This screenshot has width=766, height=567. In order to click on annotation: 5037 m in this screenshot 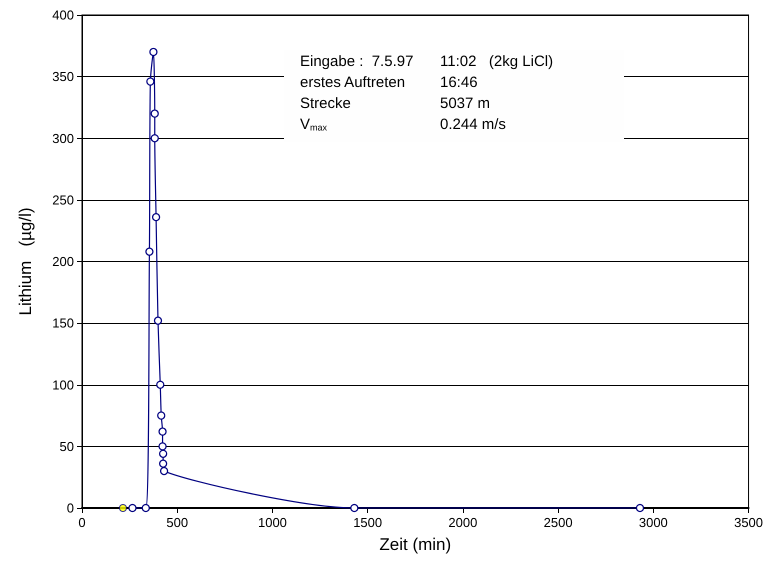, I will do `click(465, 103)`.